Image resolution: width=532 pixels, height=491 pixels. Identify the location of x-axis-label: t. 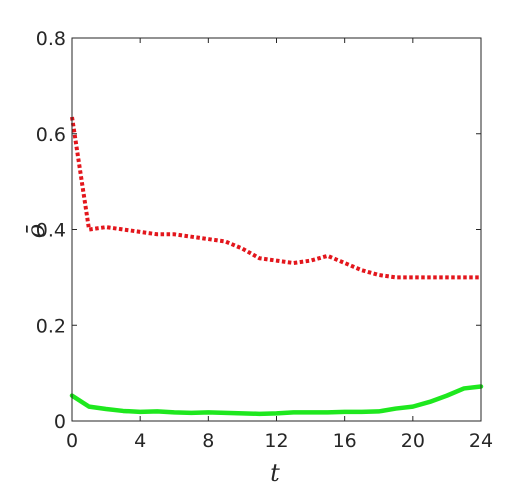
(275, 473).